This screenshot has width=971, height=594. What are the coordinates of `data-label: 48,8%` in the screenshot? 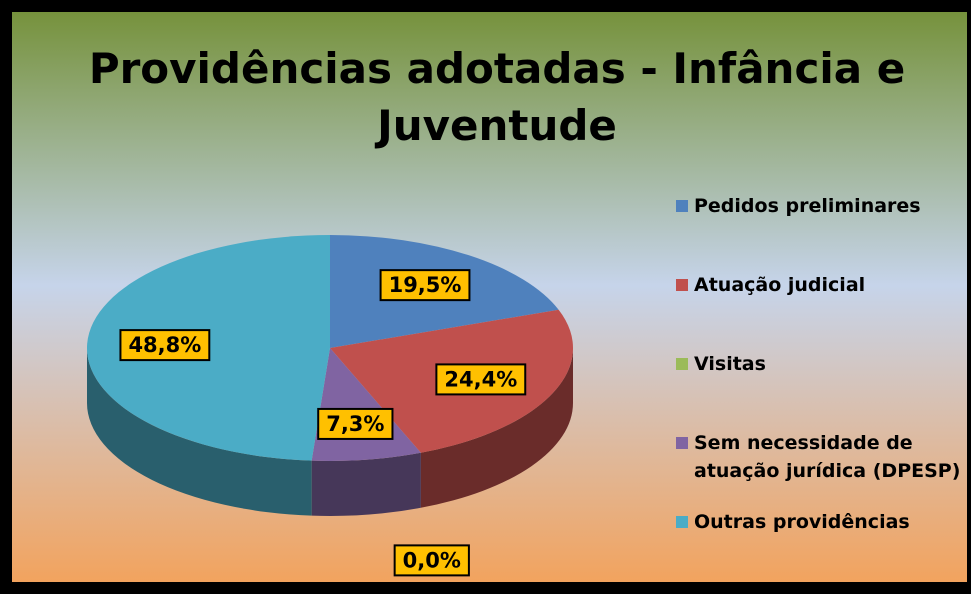 It's located at (165, 345).